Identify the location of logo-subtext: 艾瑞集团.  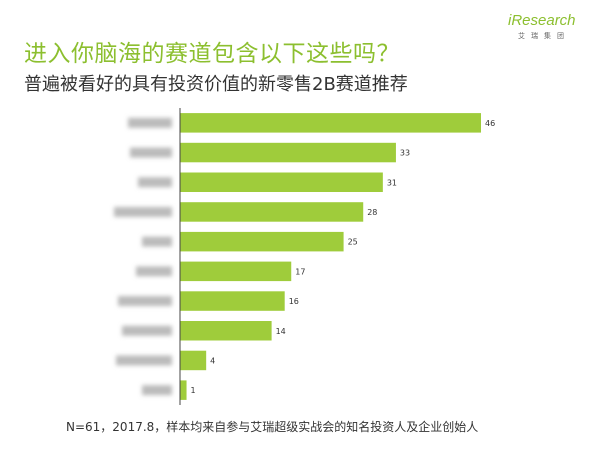
(544, 36).